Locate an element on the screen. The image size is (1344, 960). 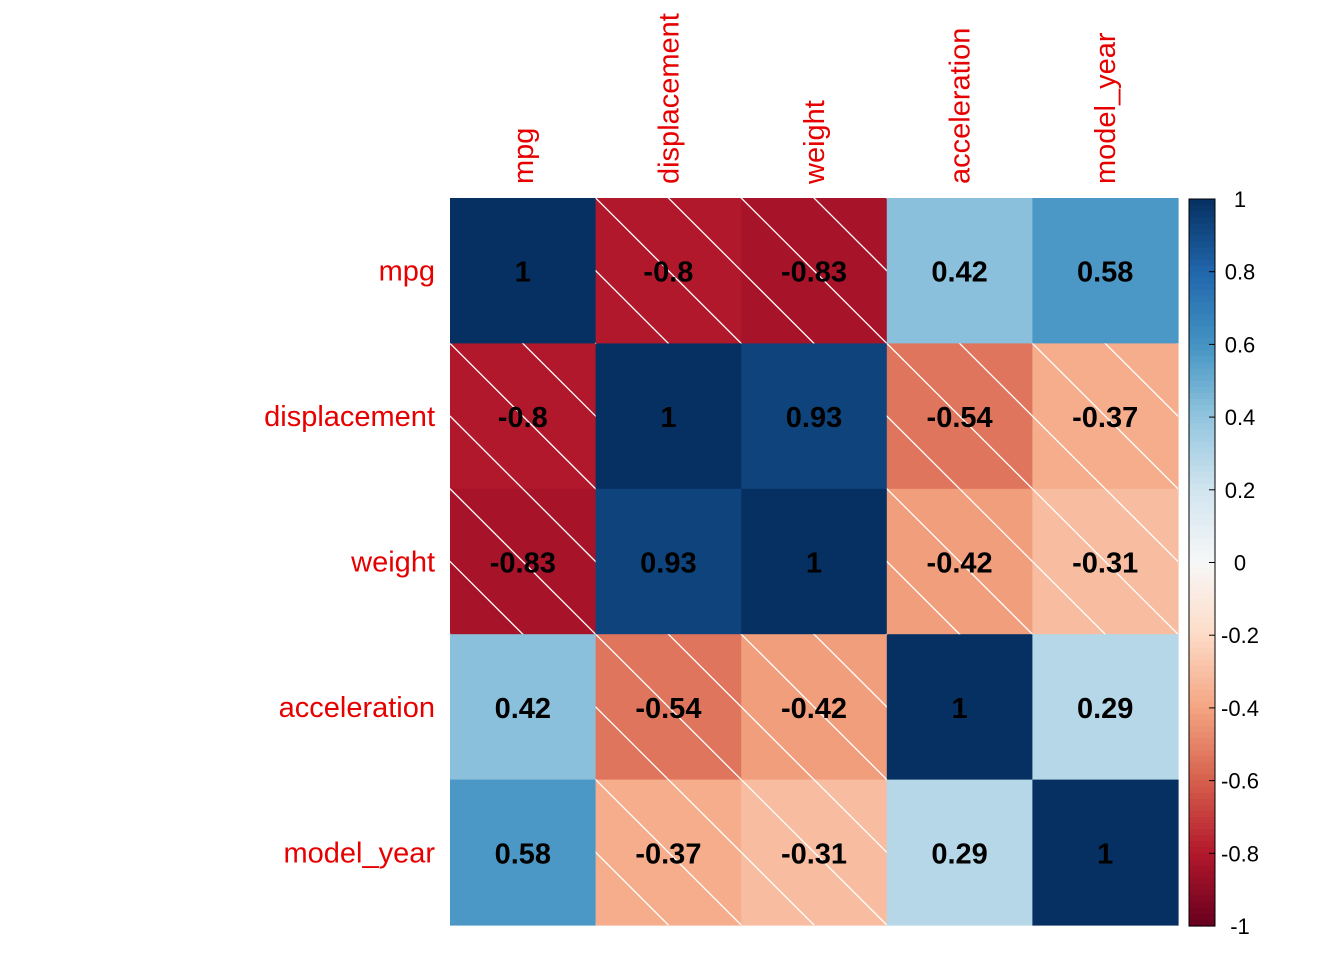
cell-value: 0.93 is located at coordinates (814, 418).